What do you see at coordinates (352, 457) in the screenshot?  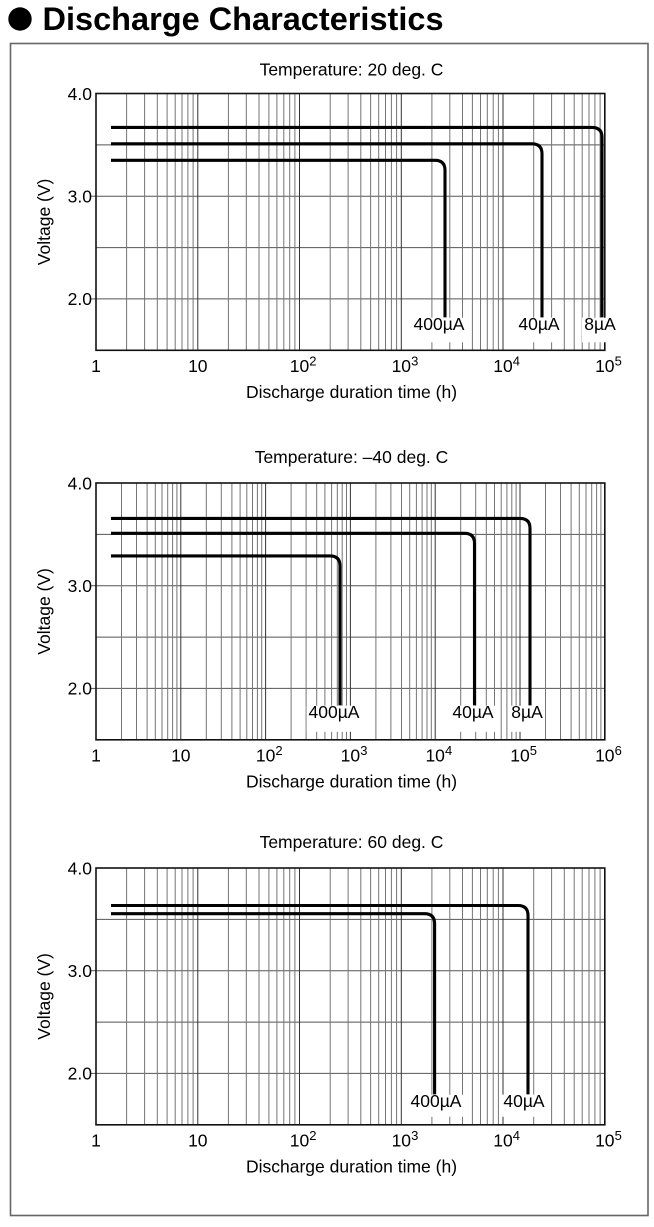 I see `svg-text: Temperature: –40 deg. C` at bounding box center [352, 457].